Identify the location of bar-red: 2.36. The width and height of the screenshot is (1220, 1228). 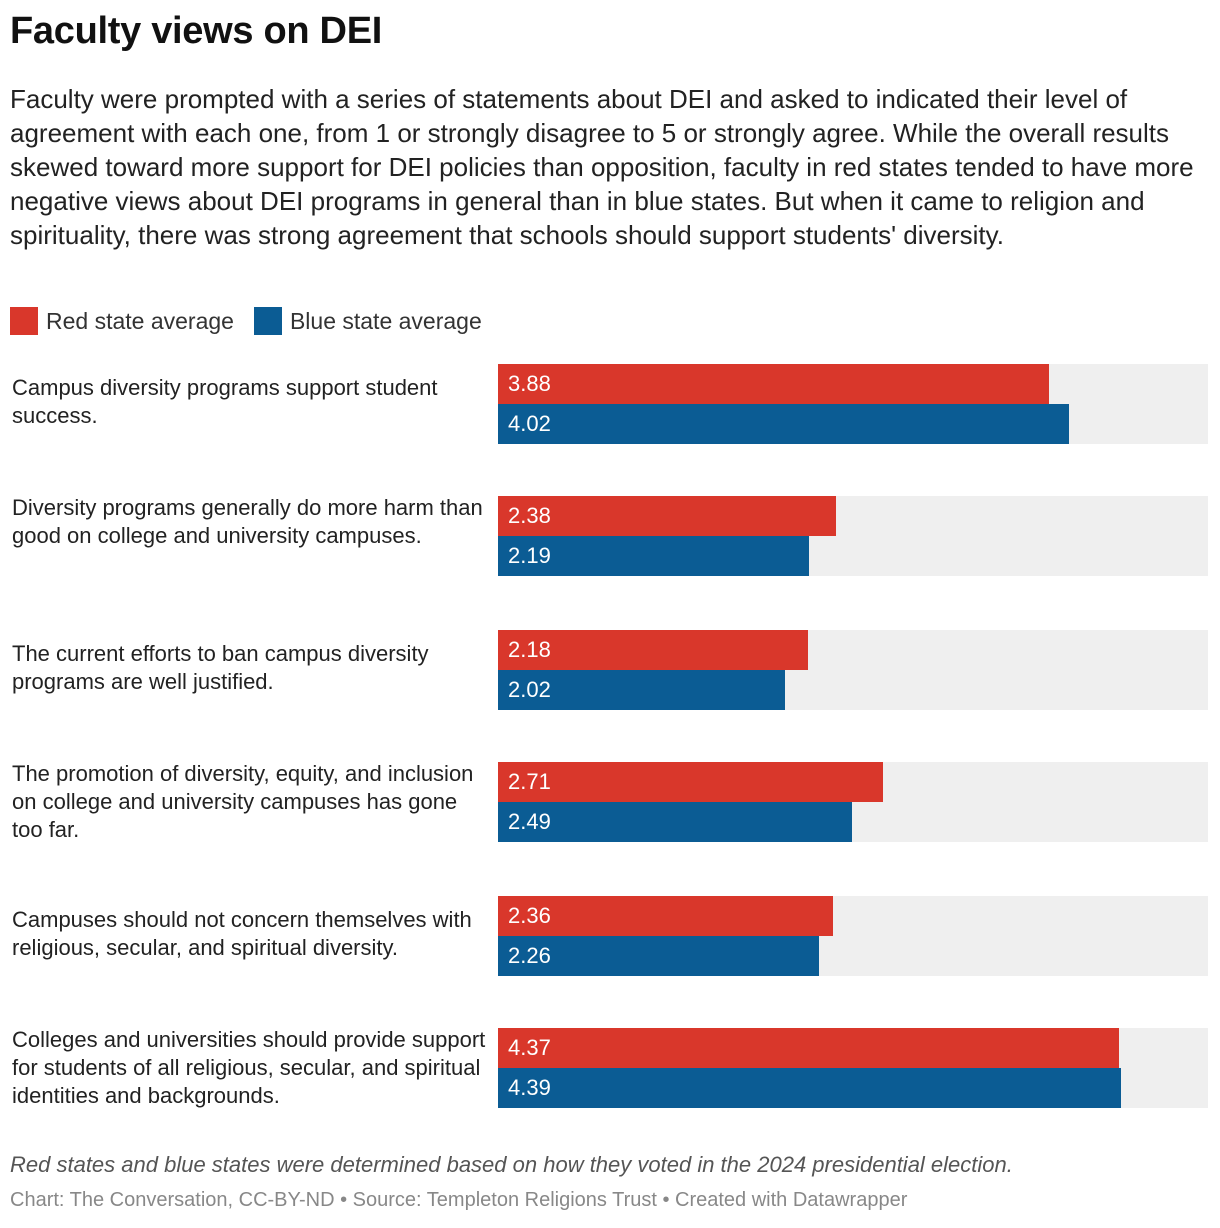
(665, 916).